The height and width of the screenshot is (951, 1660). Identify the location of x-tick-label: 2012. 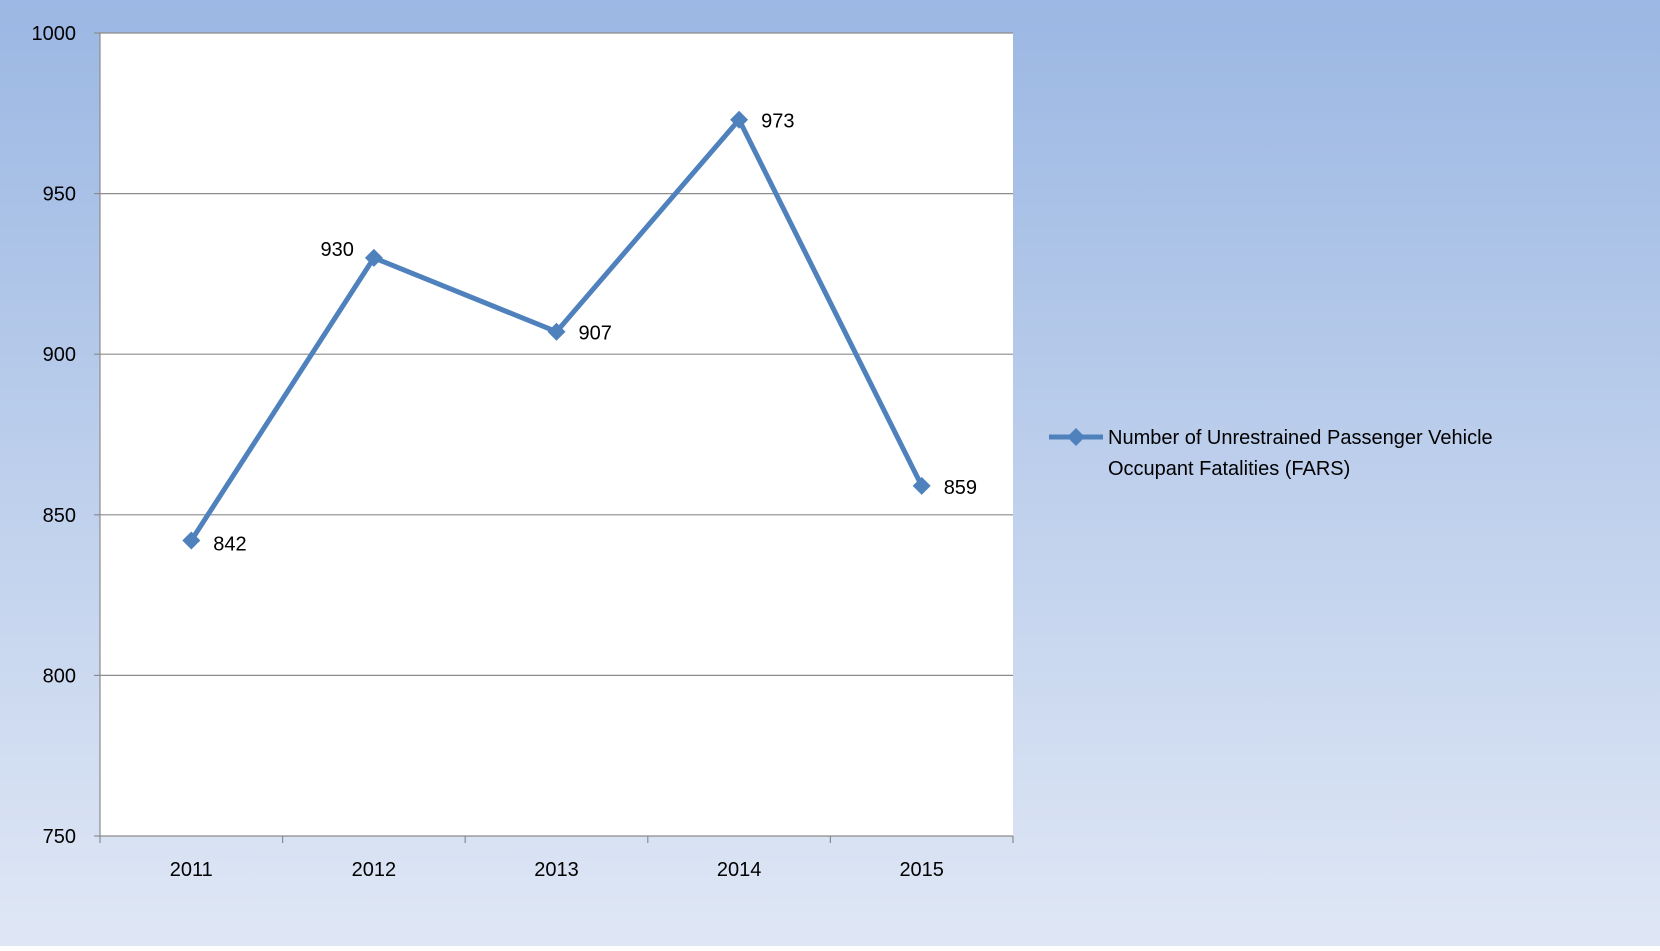
(374, 870).